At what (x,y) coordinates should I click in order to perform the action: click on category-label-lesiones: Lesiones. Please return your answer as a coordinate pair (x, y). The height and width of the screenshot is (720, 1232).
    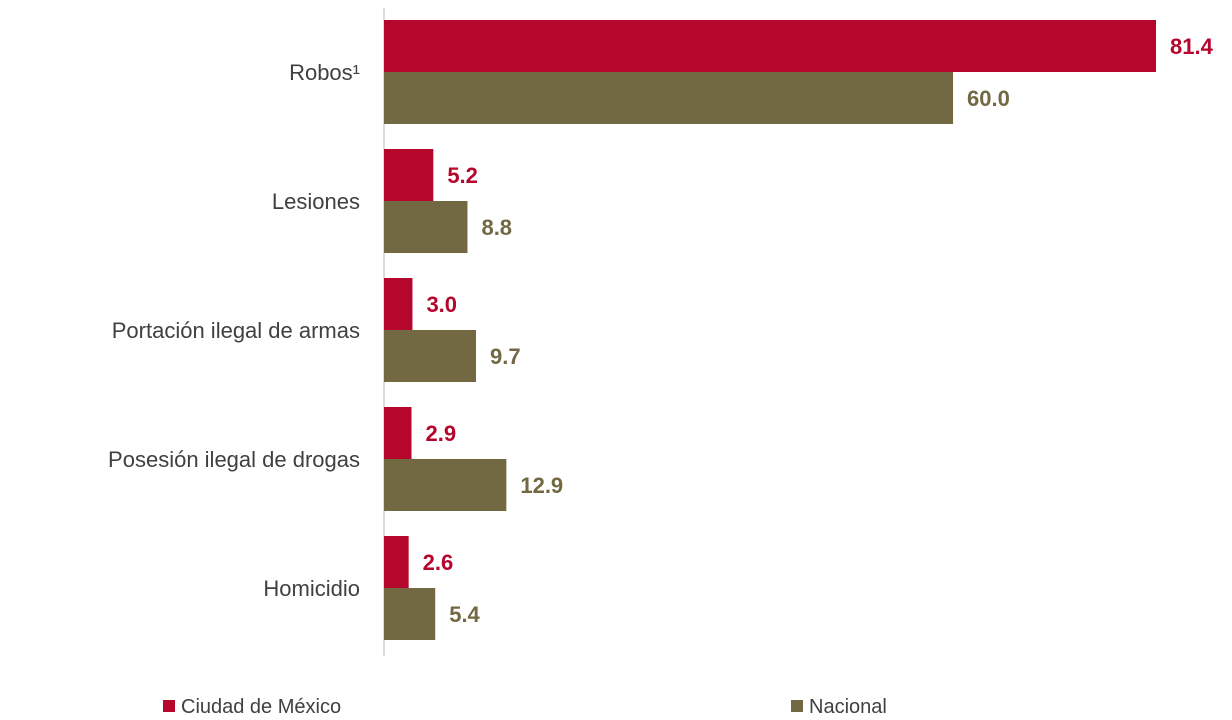
    Looking at the image, I should click on (316, 201).